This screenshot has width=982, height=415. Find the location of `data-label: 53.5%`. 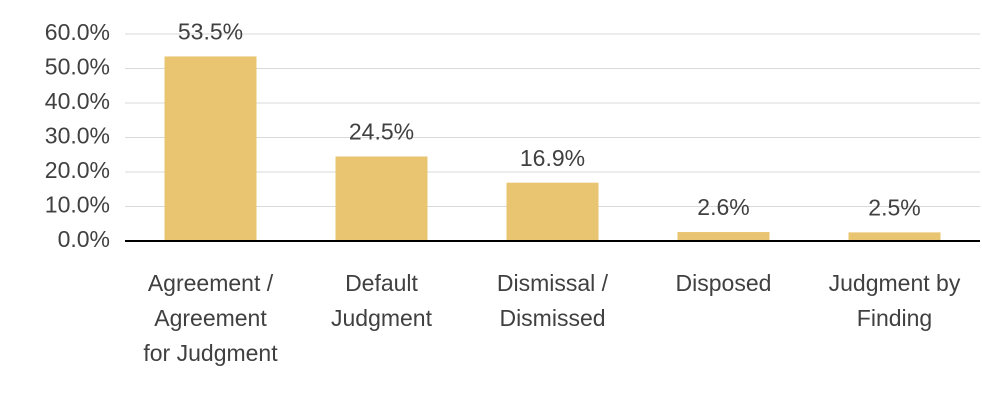

data-label: 53.5% is located at coordinates (210, 32).